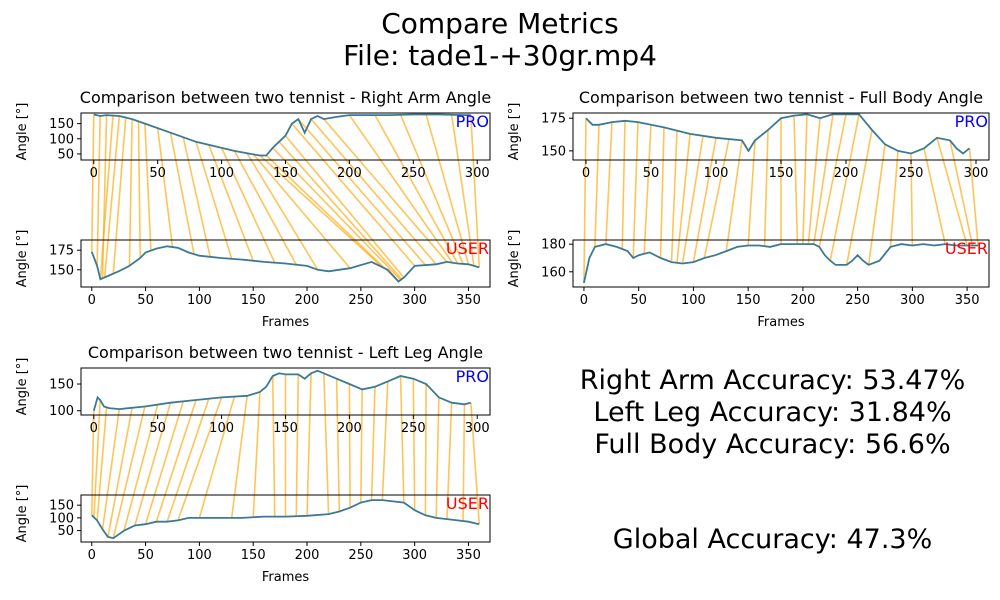 The height and width of the screenshot is (600, 1000). What do you see at coordinates (65, 154) in the screenshot?
I see `y-tick-label: 50` at bounding box center [65, 154].